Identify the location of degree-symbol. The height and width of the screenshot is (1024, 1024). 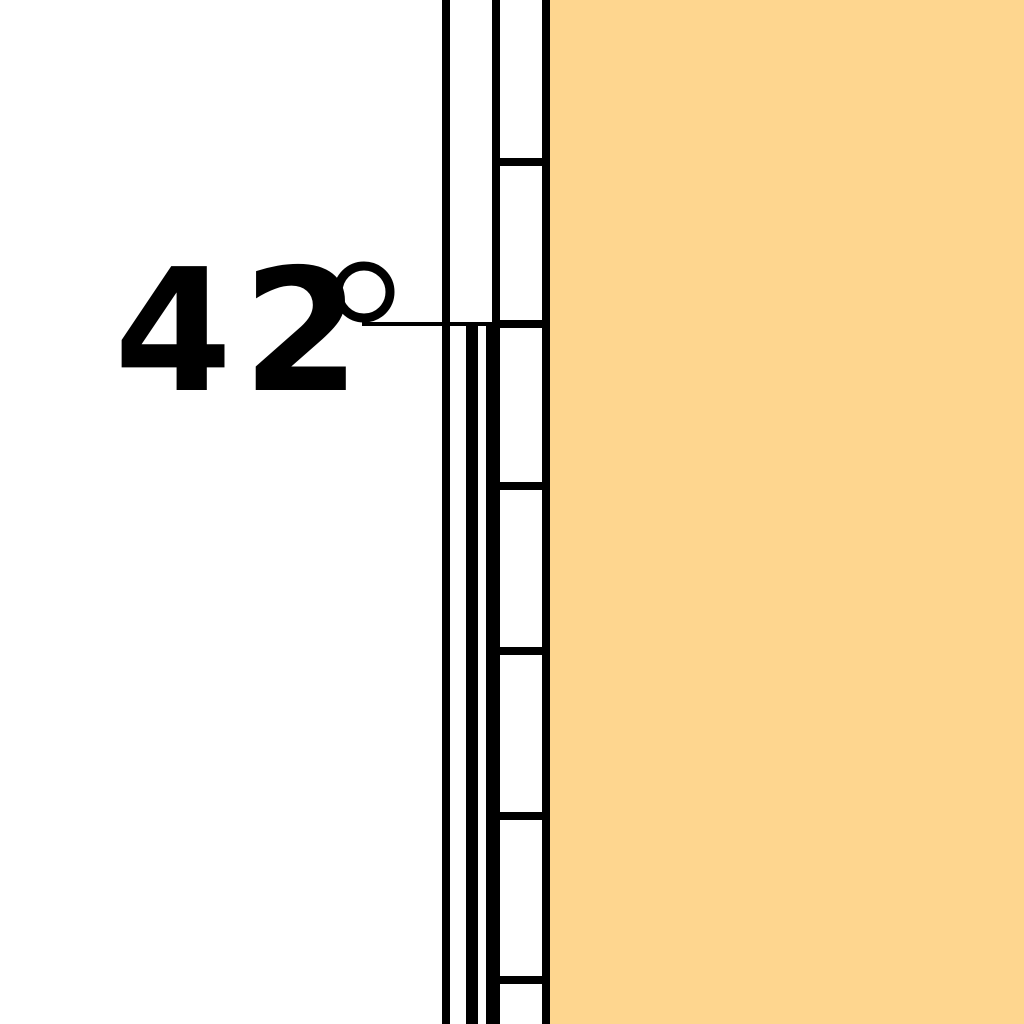
(364, 292).